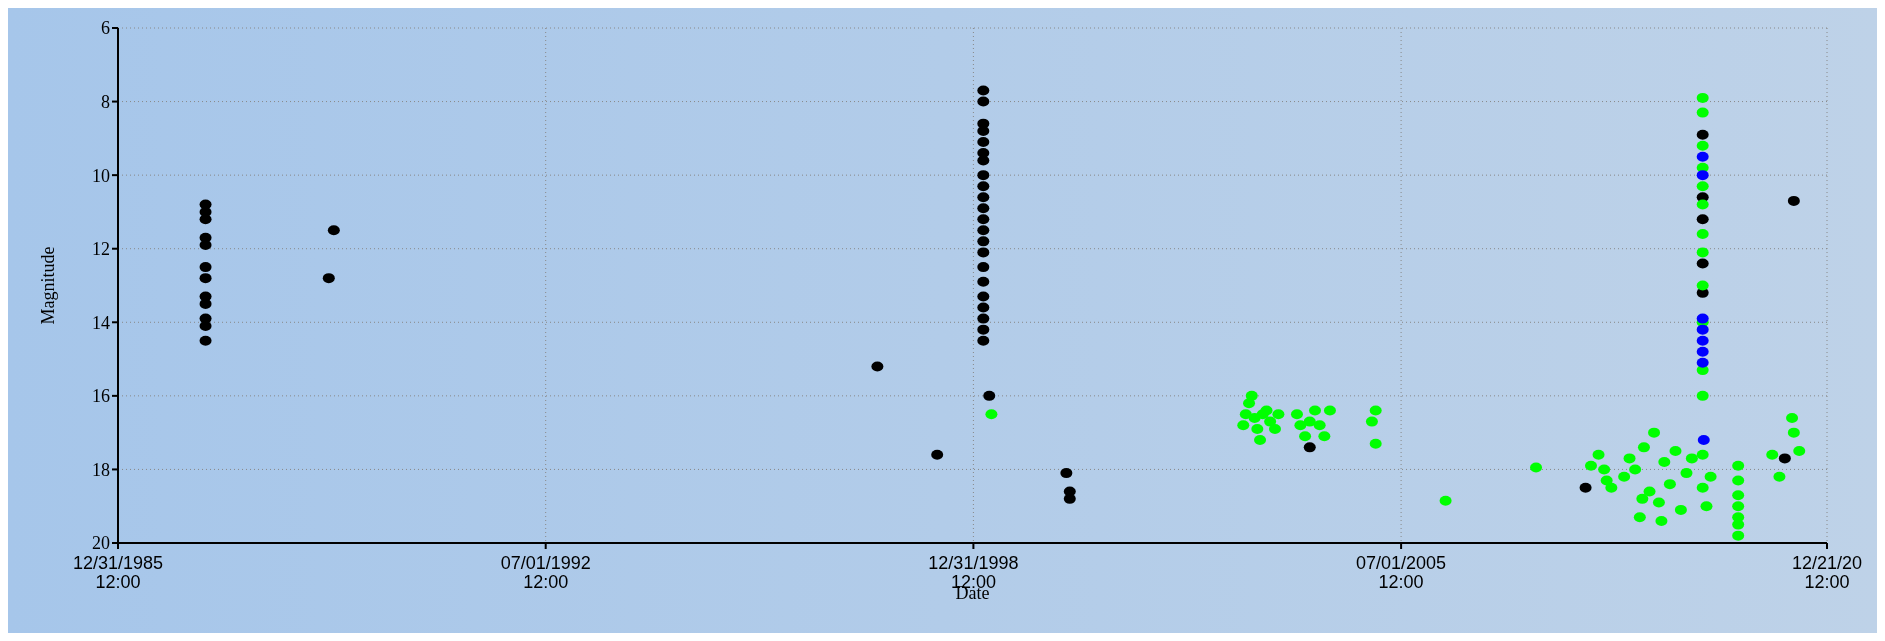 This screenshot has height=641, width=1885. Describe the element at coordinates (101, 469) in the screenshot. I see `y-tick-label: 18` at that location.